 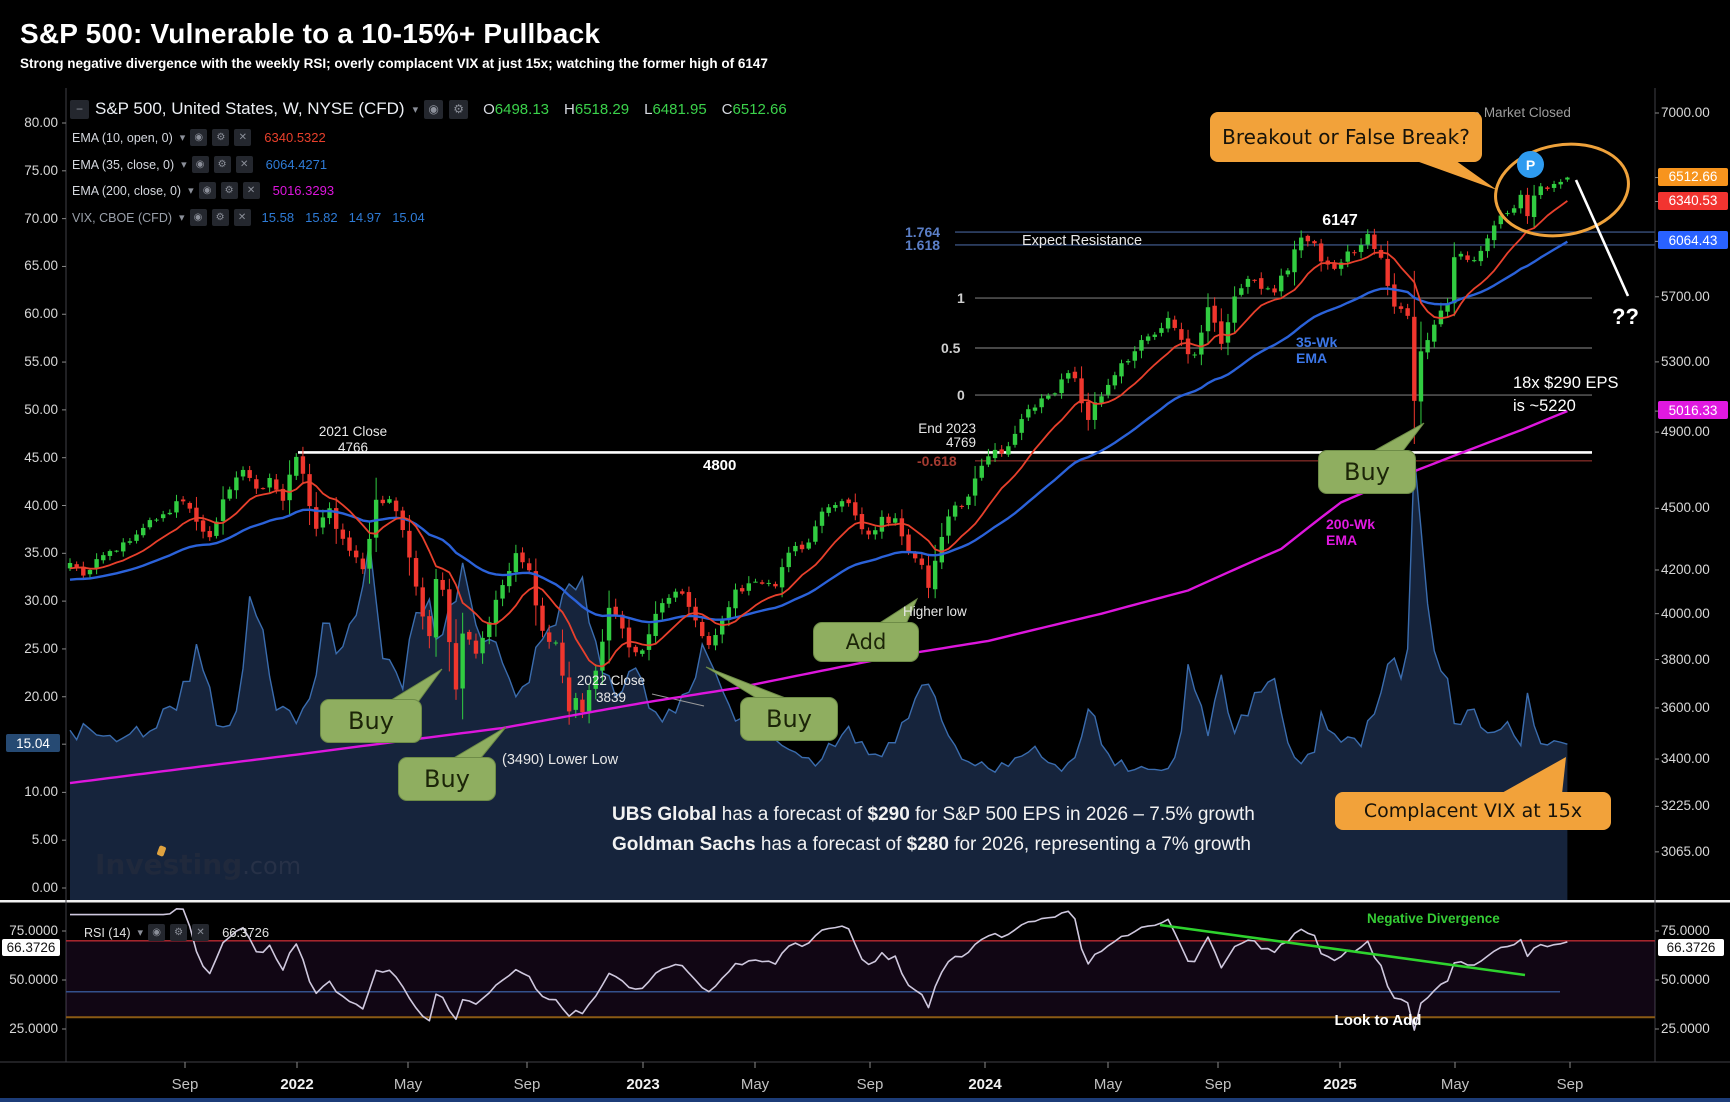 I want to click on vix-close: 15.04, so click(x=408, y=217).